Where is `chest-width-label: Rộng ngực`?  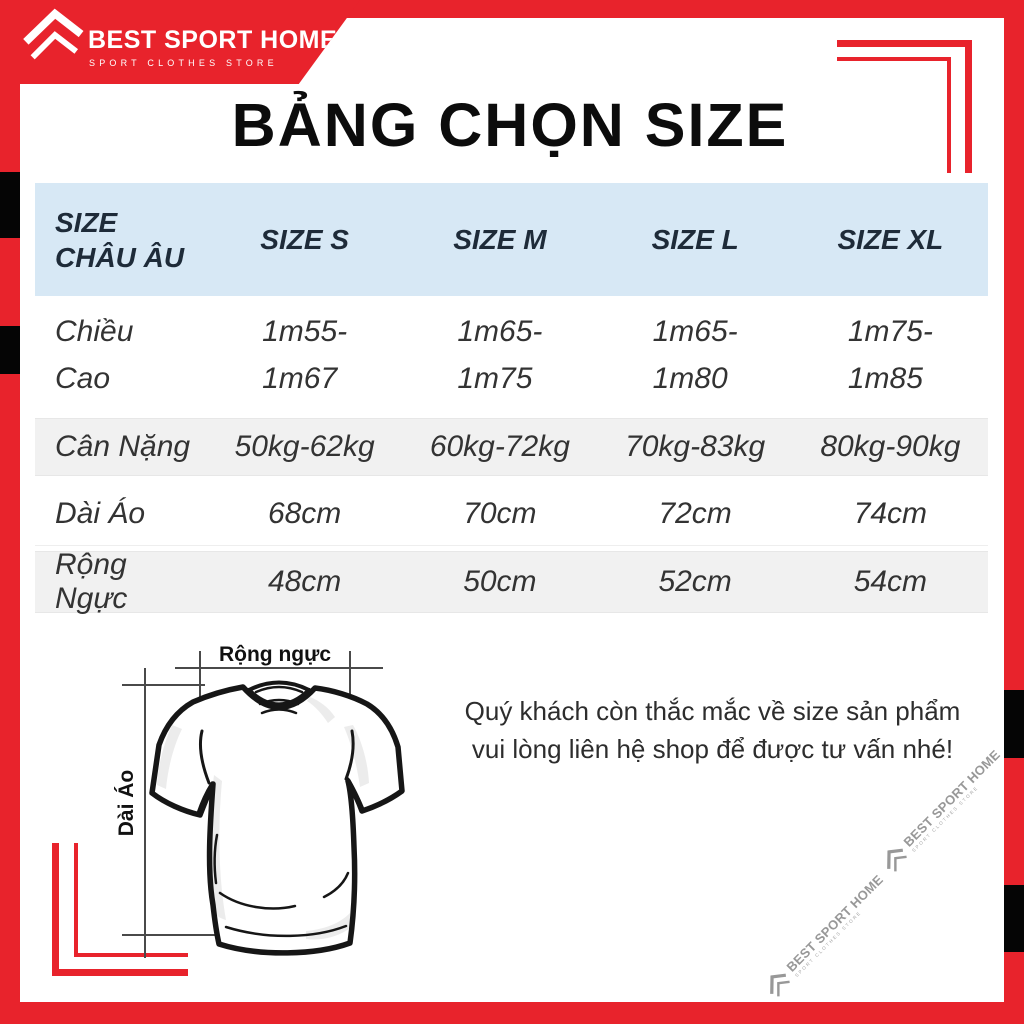
chest-width-label: Rộng ngực is located at coordinates (275, 654).